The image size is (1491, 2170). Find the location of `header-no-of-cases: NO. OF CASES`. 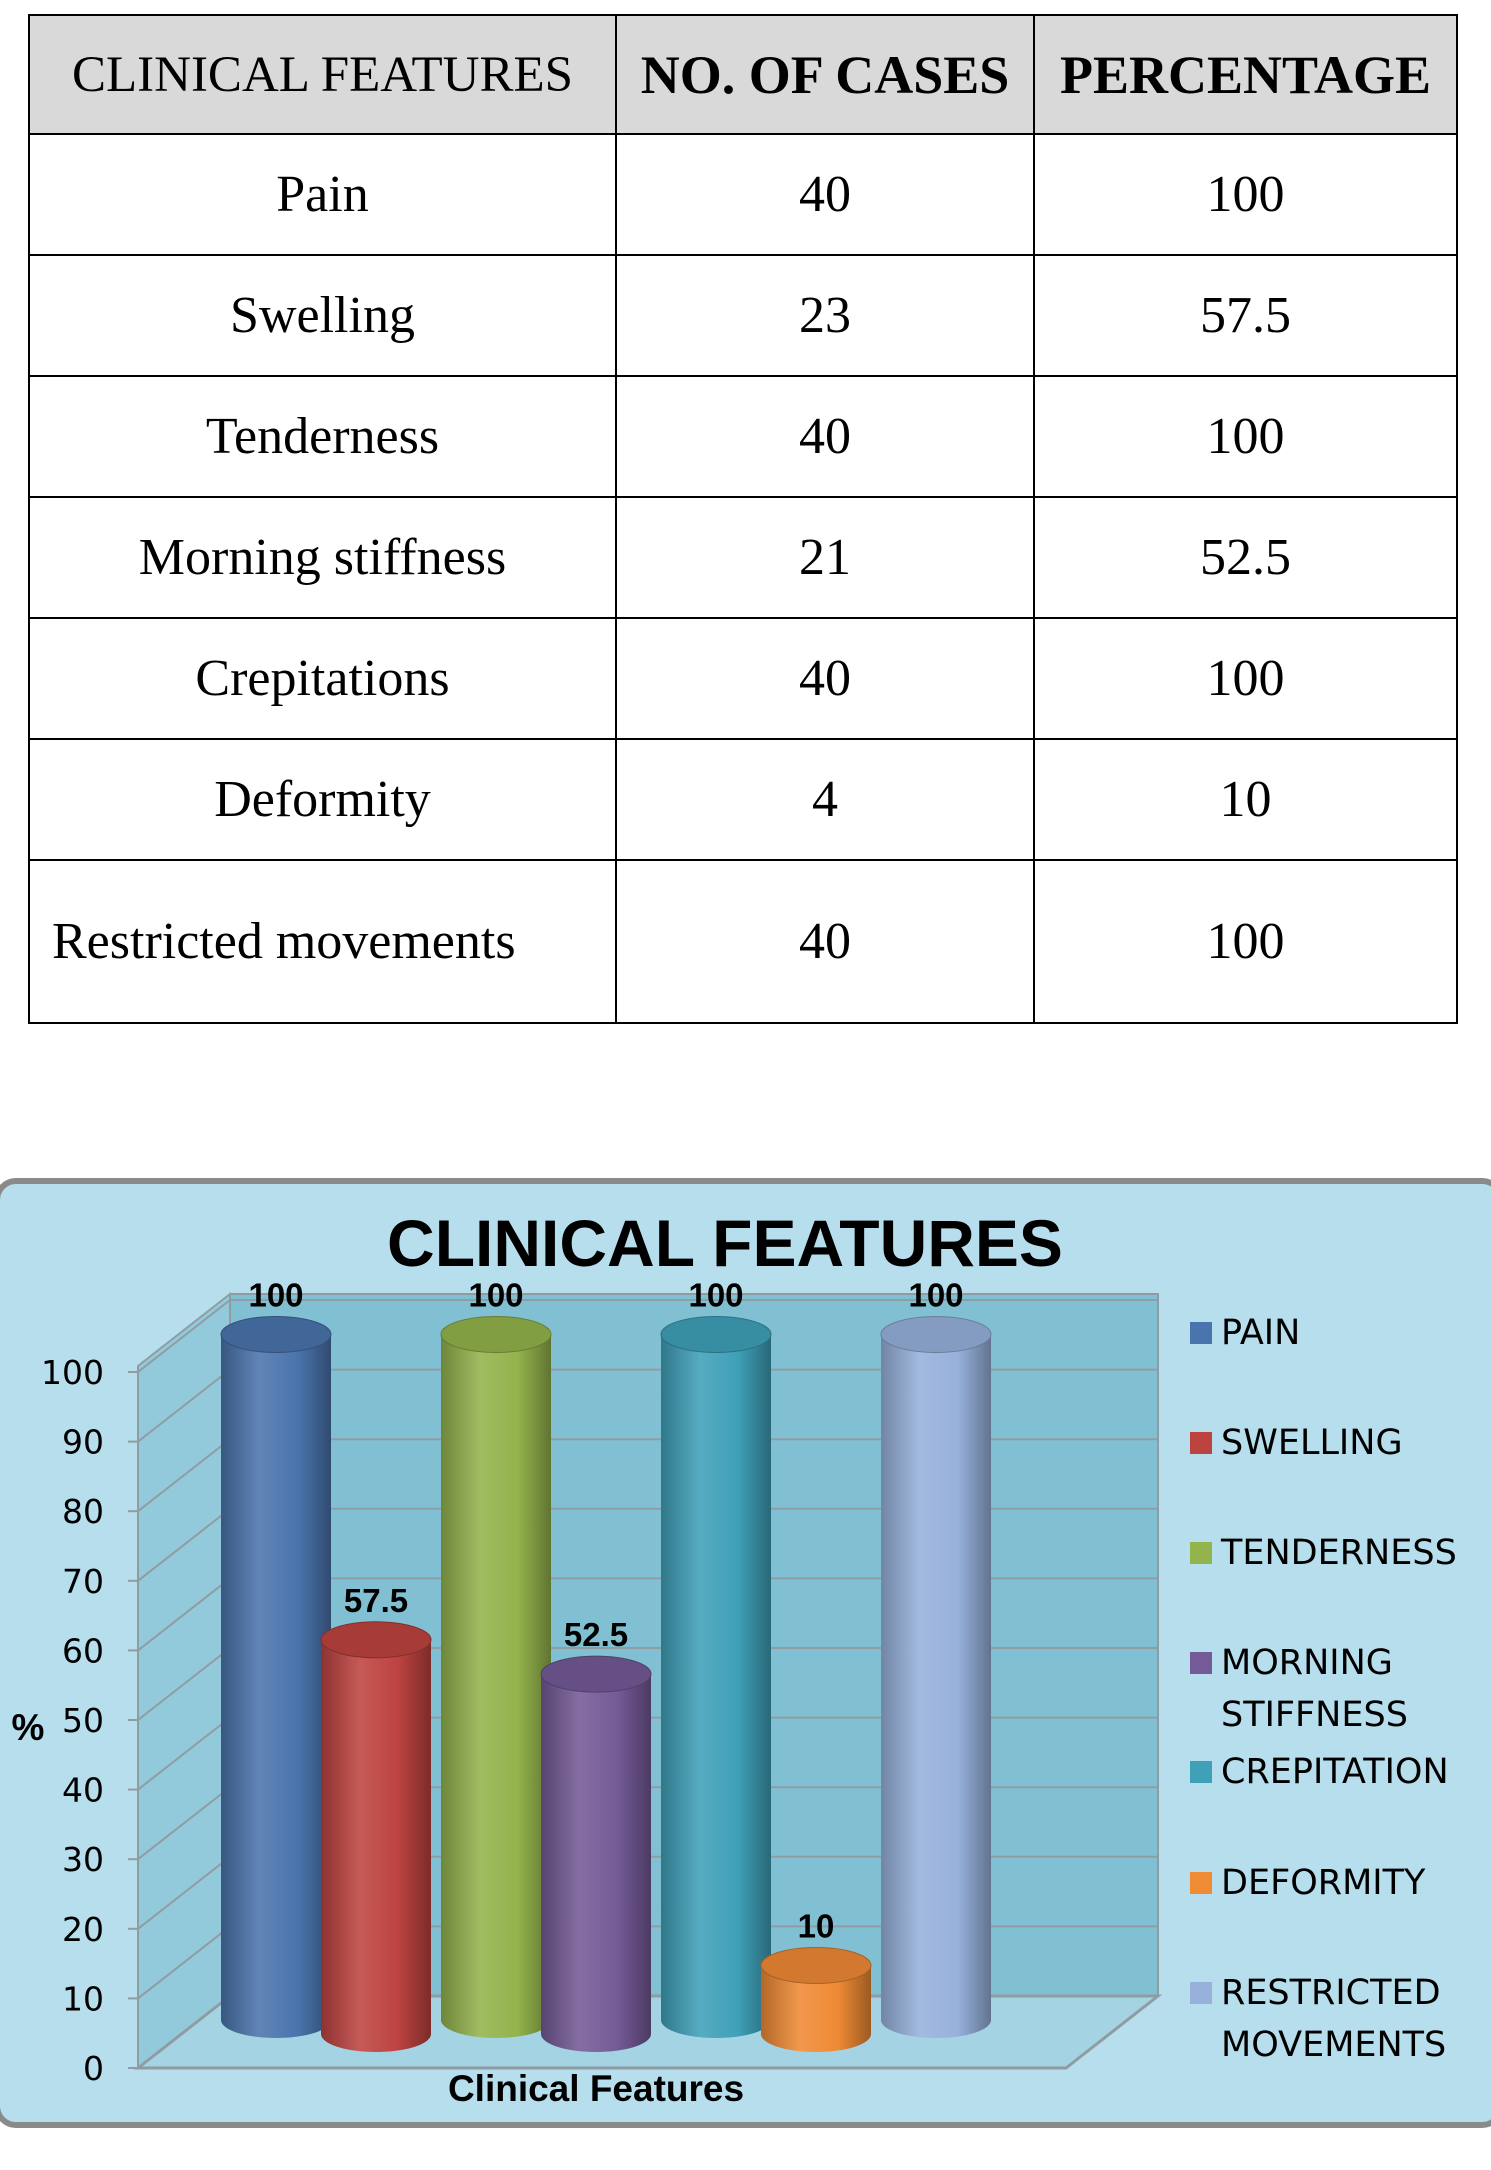

header-no-of-cases: NO. OF CASES is located at coordinates (825, 74).